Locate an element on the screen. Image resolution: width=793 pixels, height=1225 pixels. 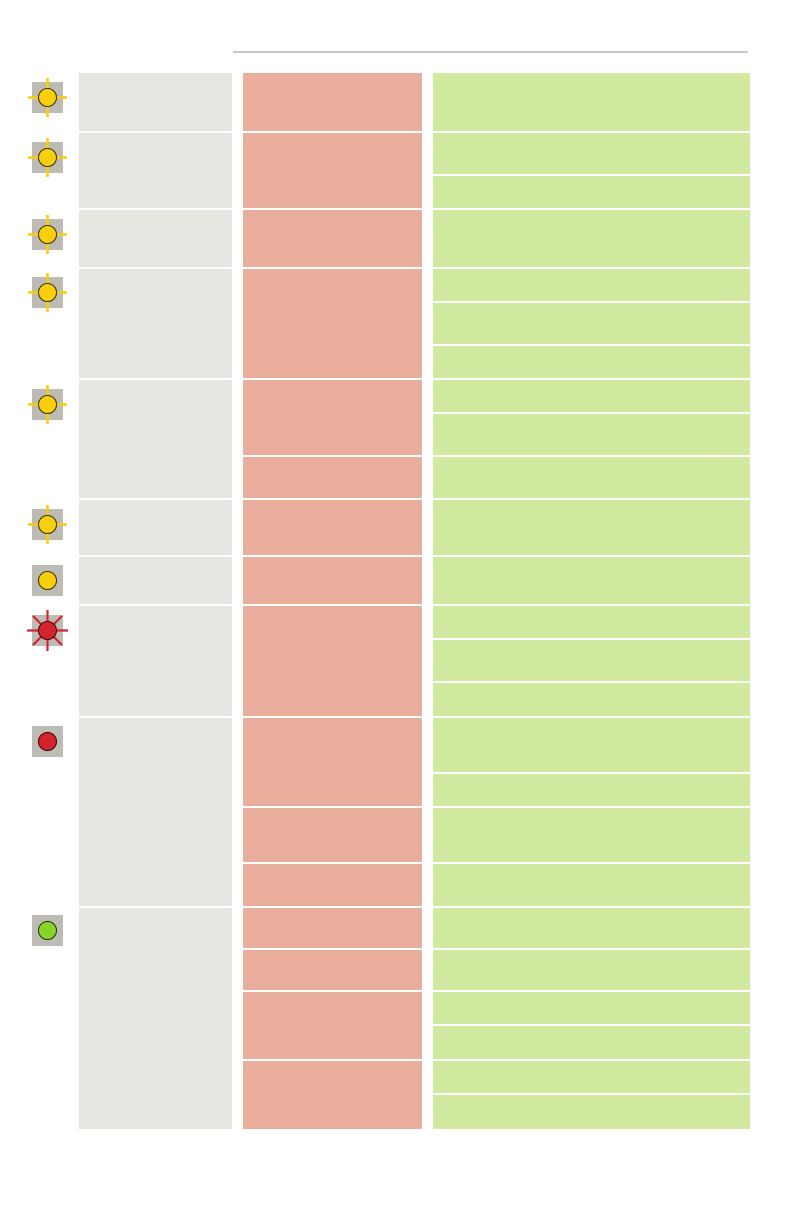
header-rule is located at coordinates (490, 52).